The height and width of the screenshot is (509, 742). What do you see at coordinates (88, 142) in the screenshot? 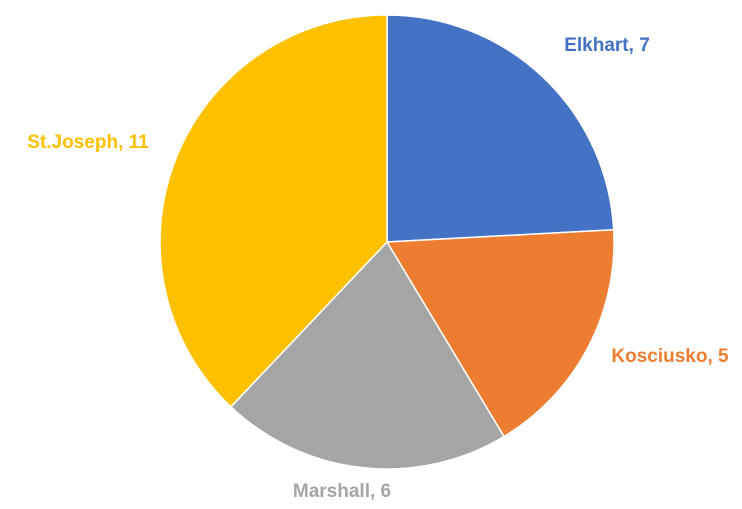
I see `data-label-st-joseph: St.Joseph, 11` at bounding box center [88, 142].